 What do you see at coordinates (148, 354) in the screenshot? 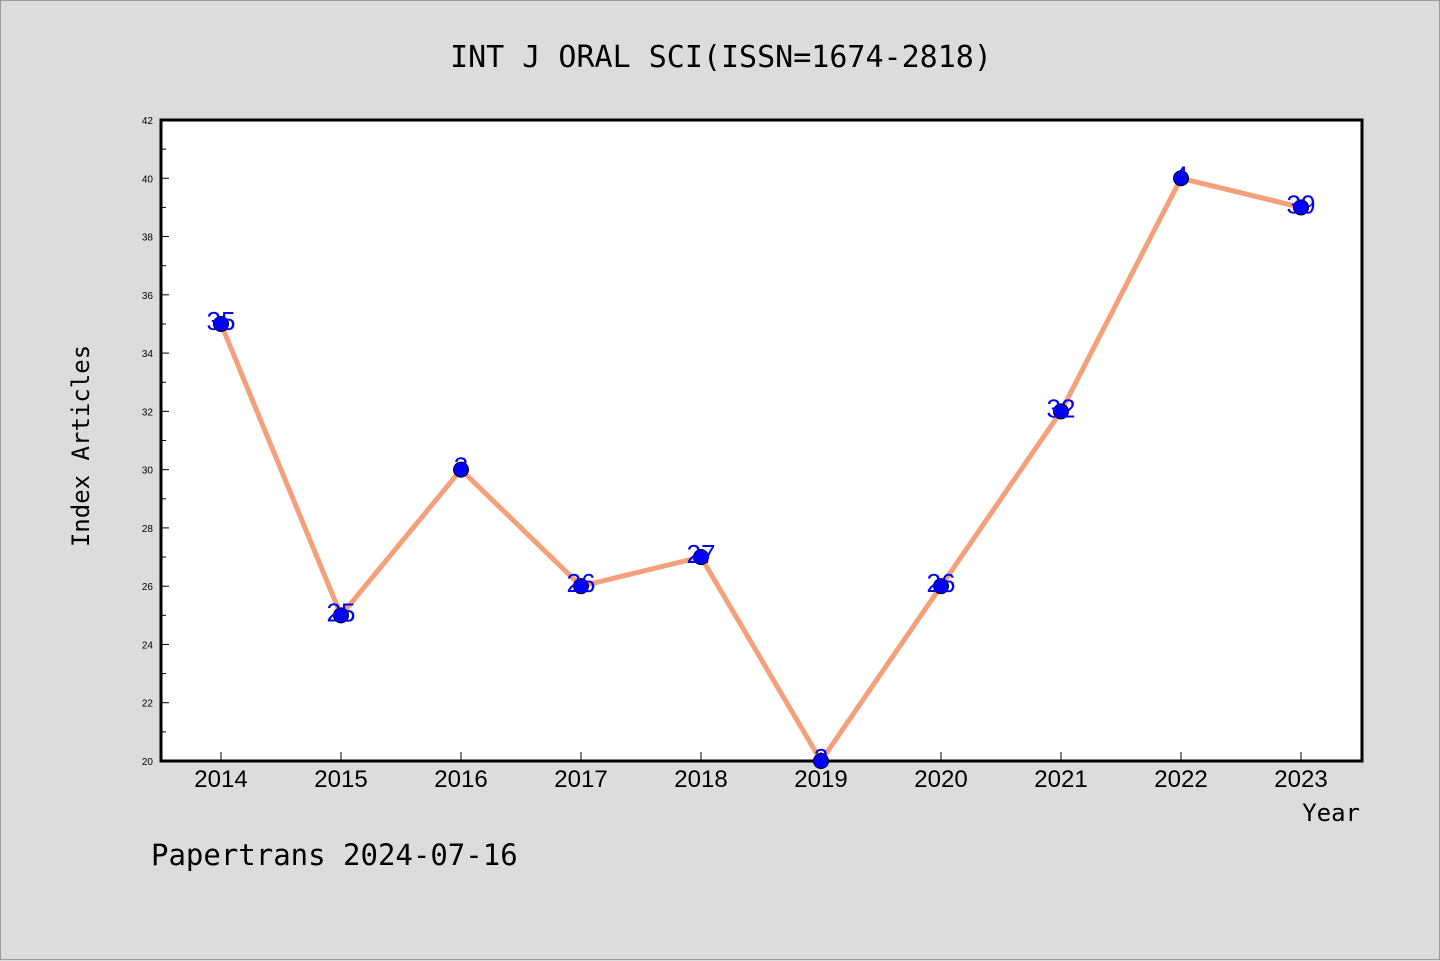
I see `y-tick-label: 34` at bounding box center [148, 354].